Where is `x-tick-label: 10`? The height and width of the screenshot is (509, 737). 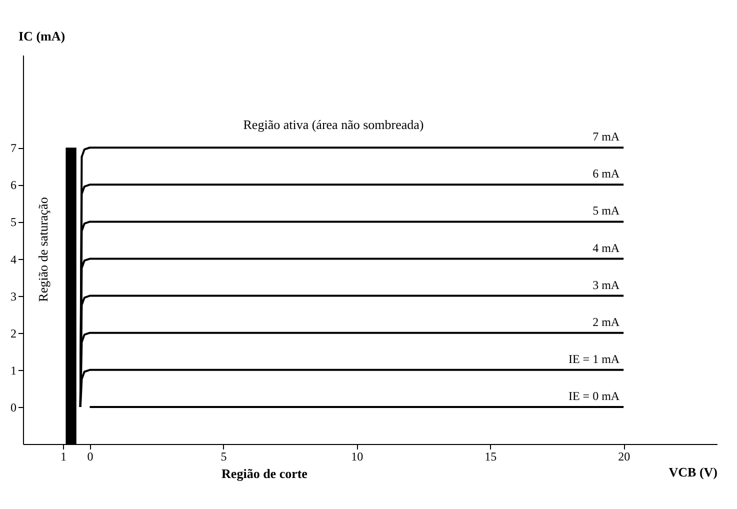
x-tick-label: 10 is located at coordinates (357, 457).